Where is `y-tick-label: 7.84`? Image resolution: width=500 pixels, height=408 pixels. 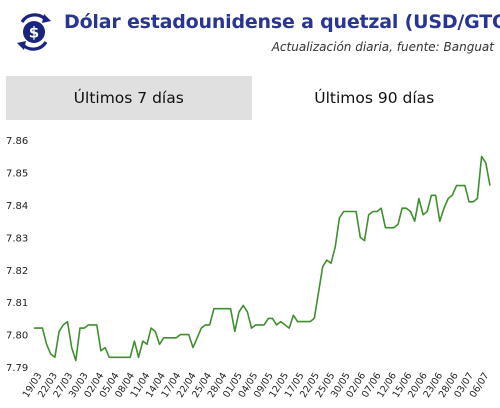 y-tick-label: 7.84 is located at coordinates (17, 206).